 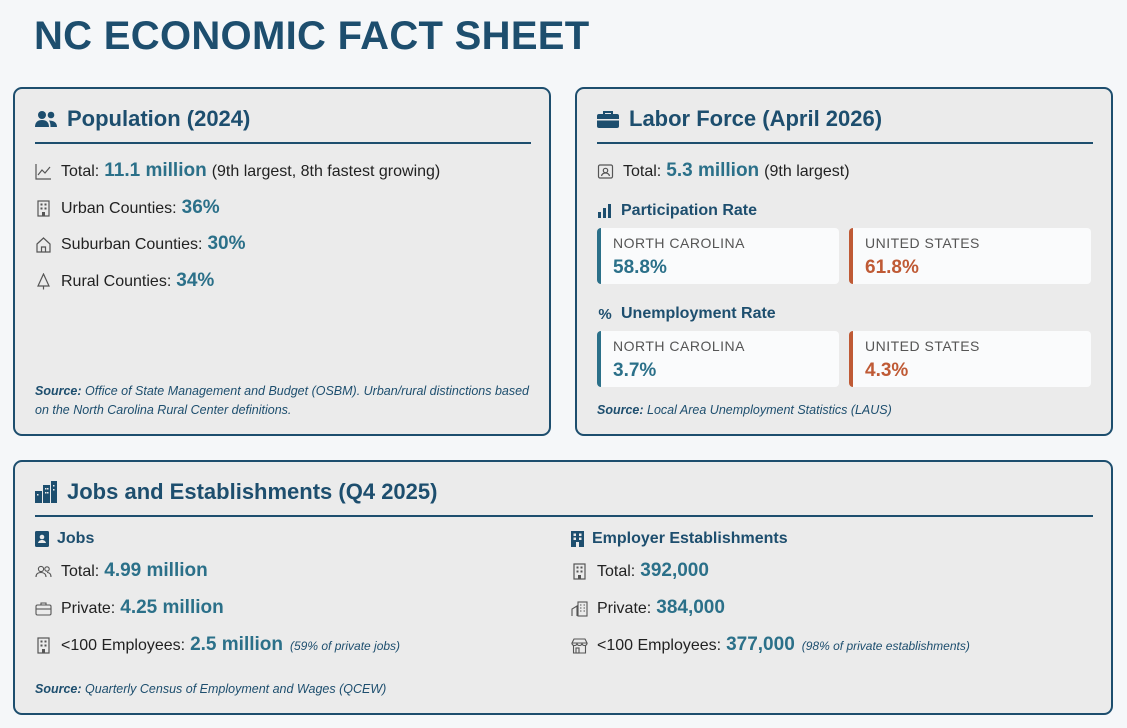 I want to click on establishments-total-row: Total: 392,000, so click(x=640, y=571).